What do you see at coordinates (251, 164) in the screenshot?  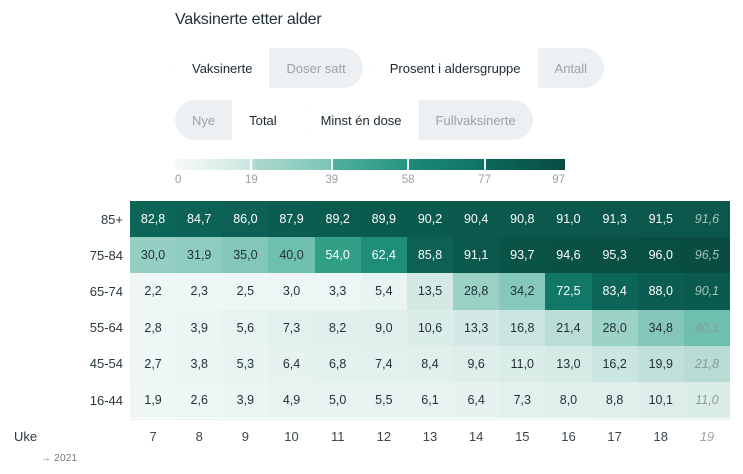 I see `legend-tick-mark` at bounding box center [251, 164].